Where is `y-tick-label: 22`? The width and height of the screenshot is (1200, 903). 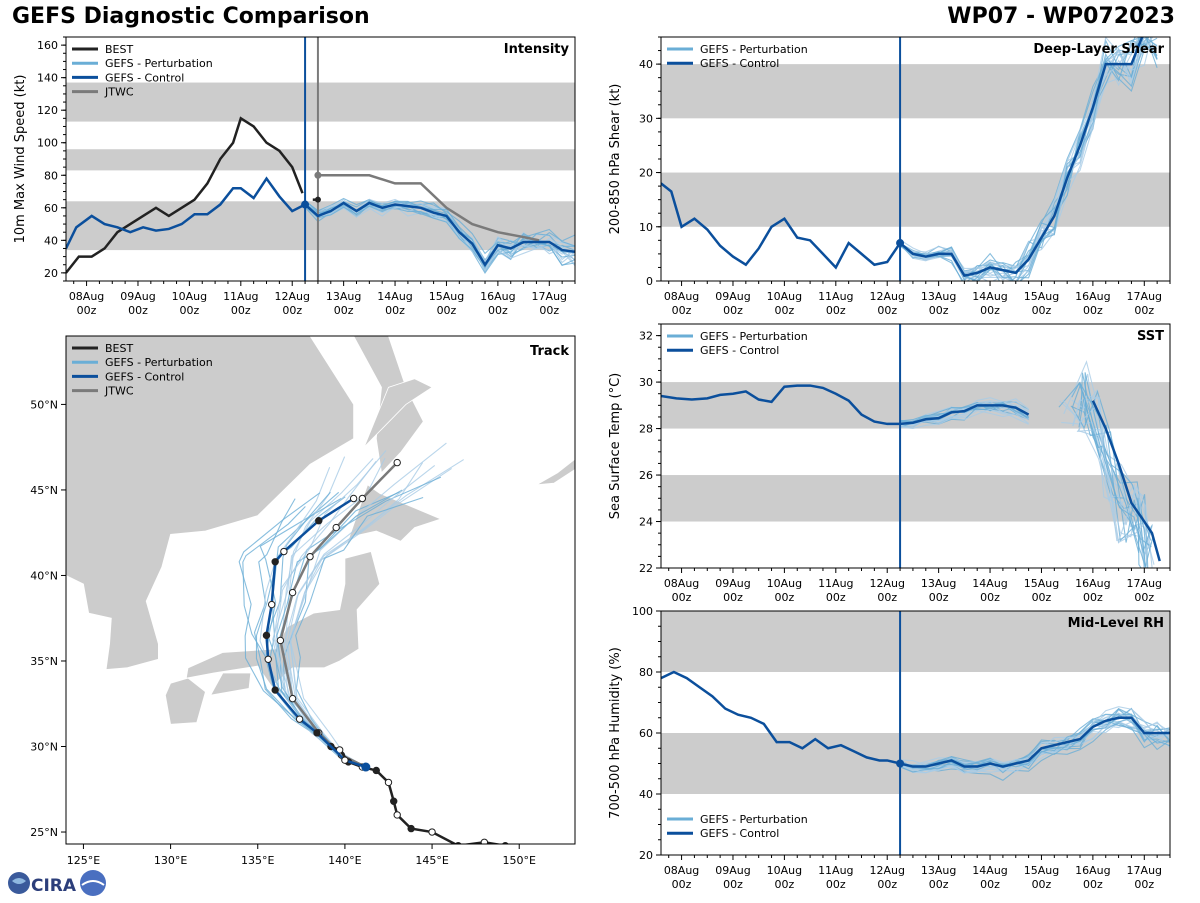
y-tick-label: 22 is located at coordinates (646, 568).